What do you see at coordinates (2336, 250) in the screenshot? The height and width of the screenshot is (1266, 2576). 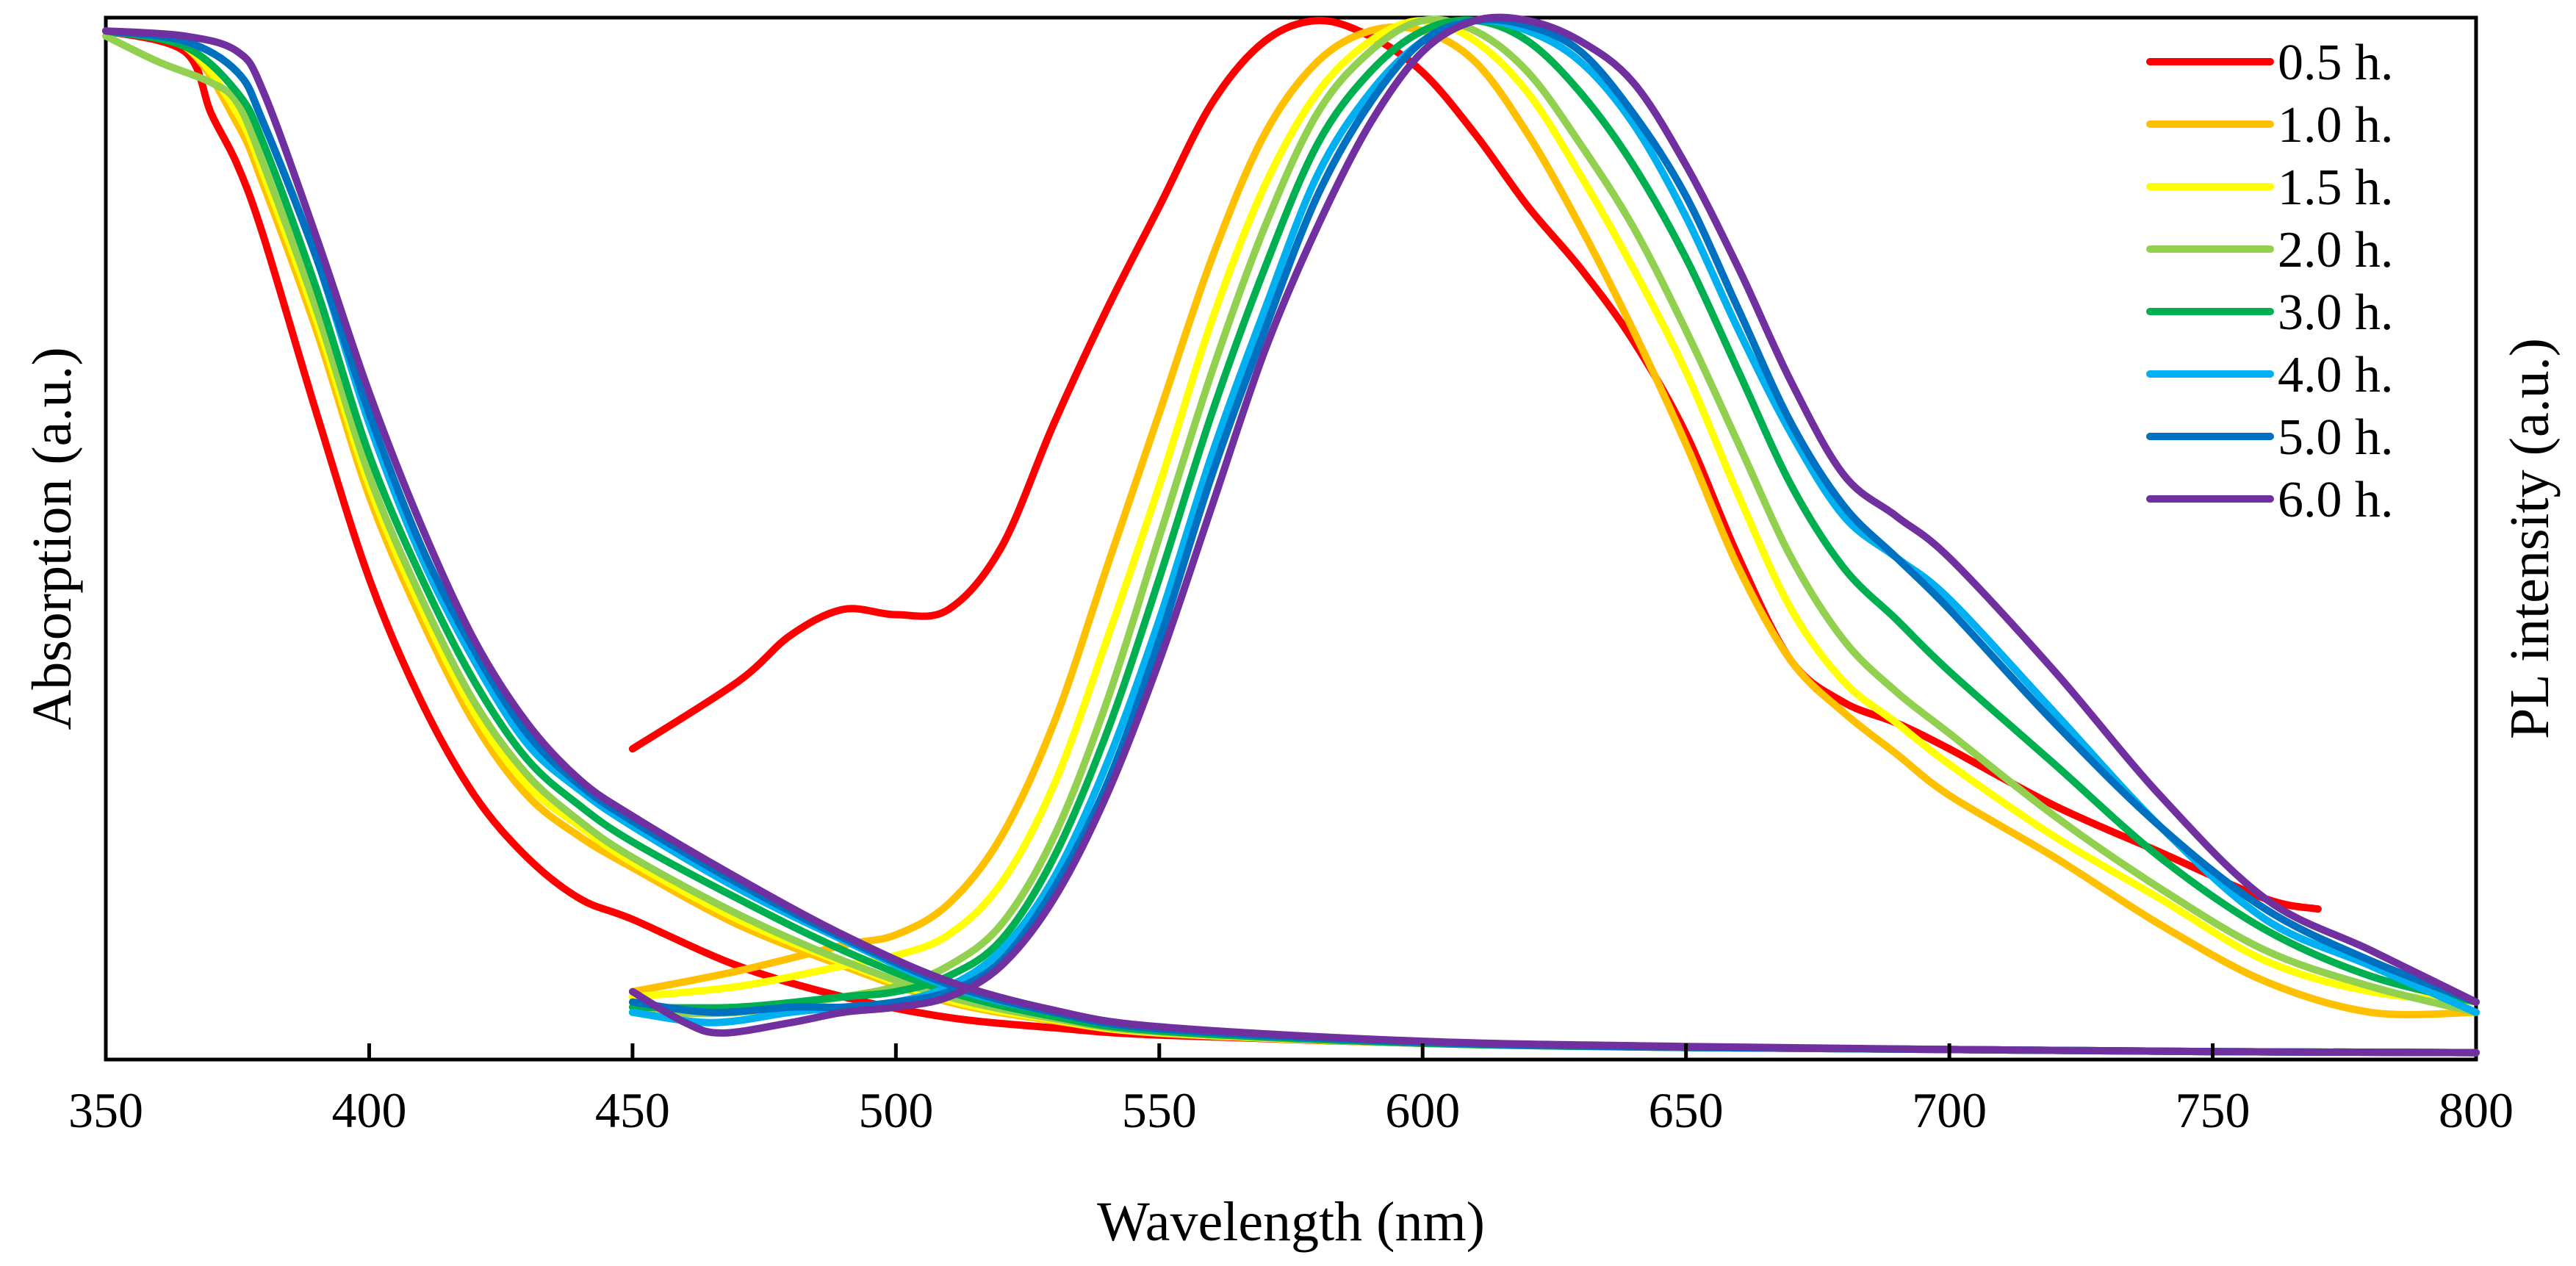 I see `legend-label-2-0-h: 2.0 h.` at bounding box center [2336, 250].